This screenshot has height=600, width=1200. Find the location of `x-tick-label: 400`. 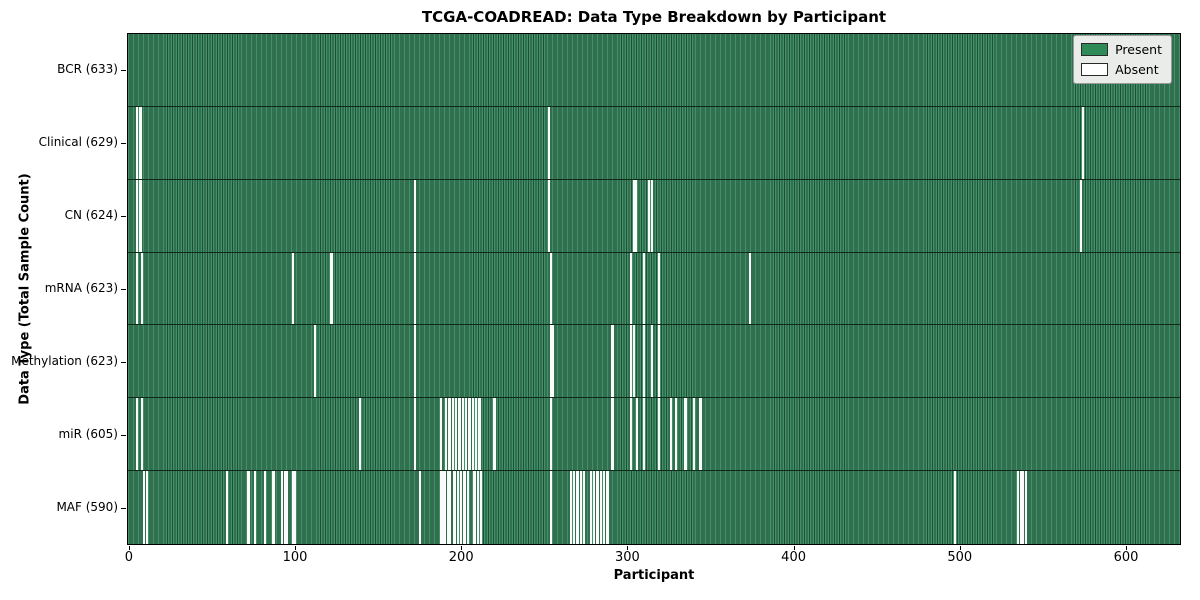

x-tick-label: 400 is located at coordinates (793, 557).